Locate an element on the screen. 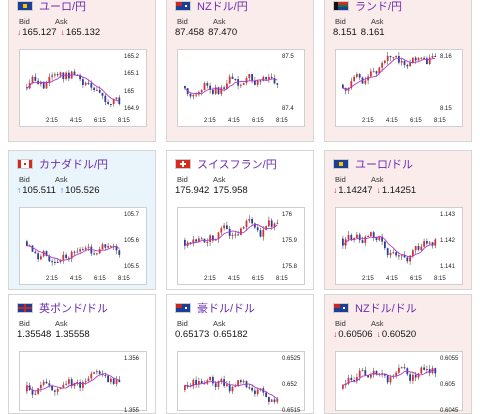 The width and height of the screenshot is (480, 414). pair-title: ランド/円 is located at coordinates (367, 6).